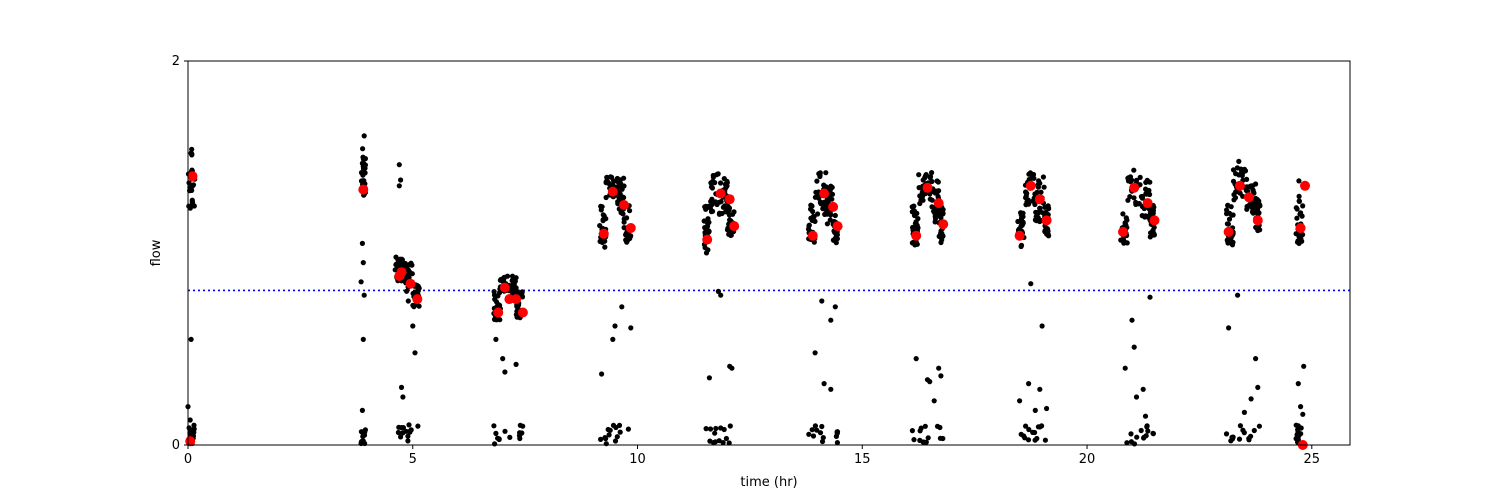 The width and height of the screenshot is (1500, 500). What do you see at coordinates (180, 253) in the screenshot?
I see `y-axis: 02` at bounding box center [180, 253].